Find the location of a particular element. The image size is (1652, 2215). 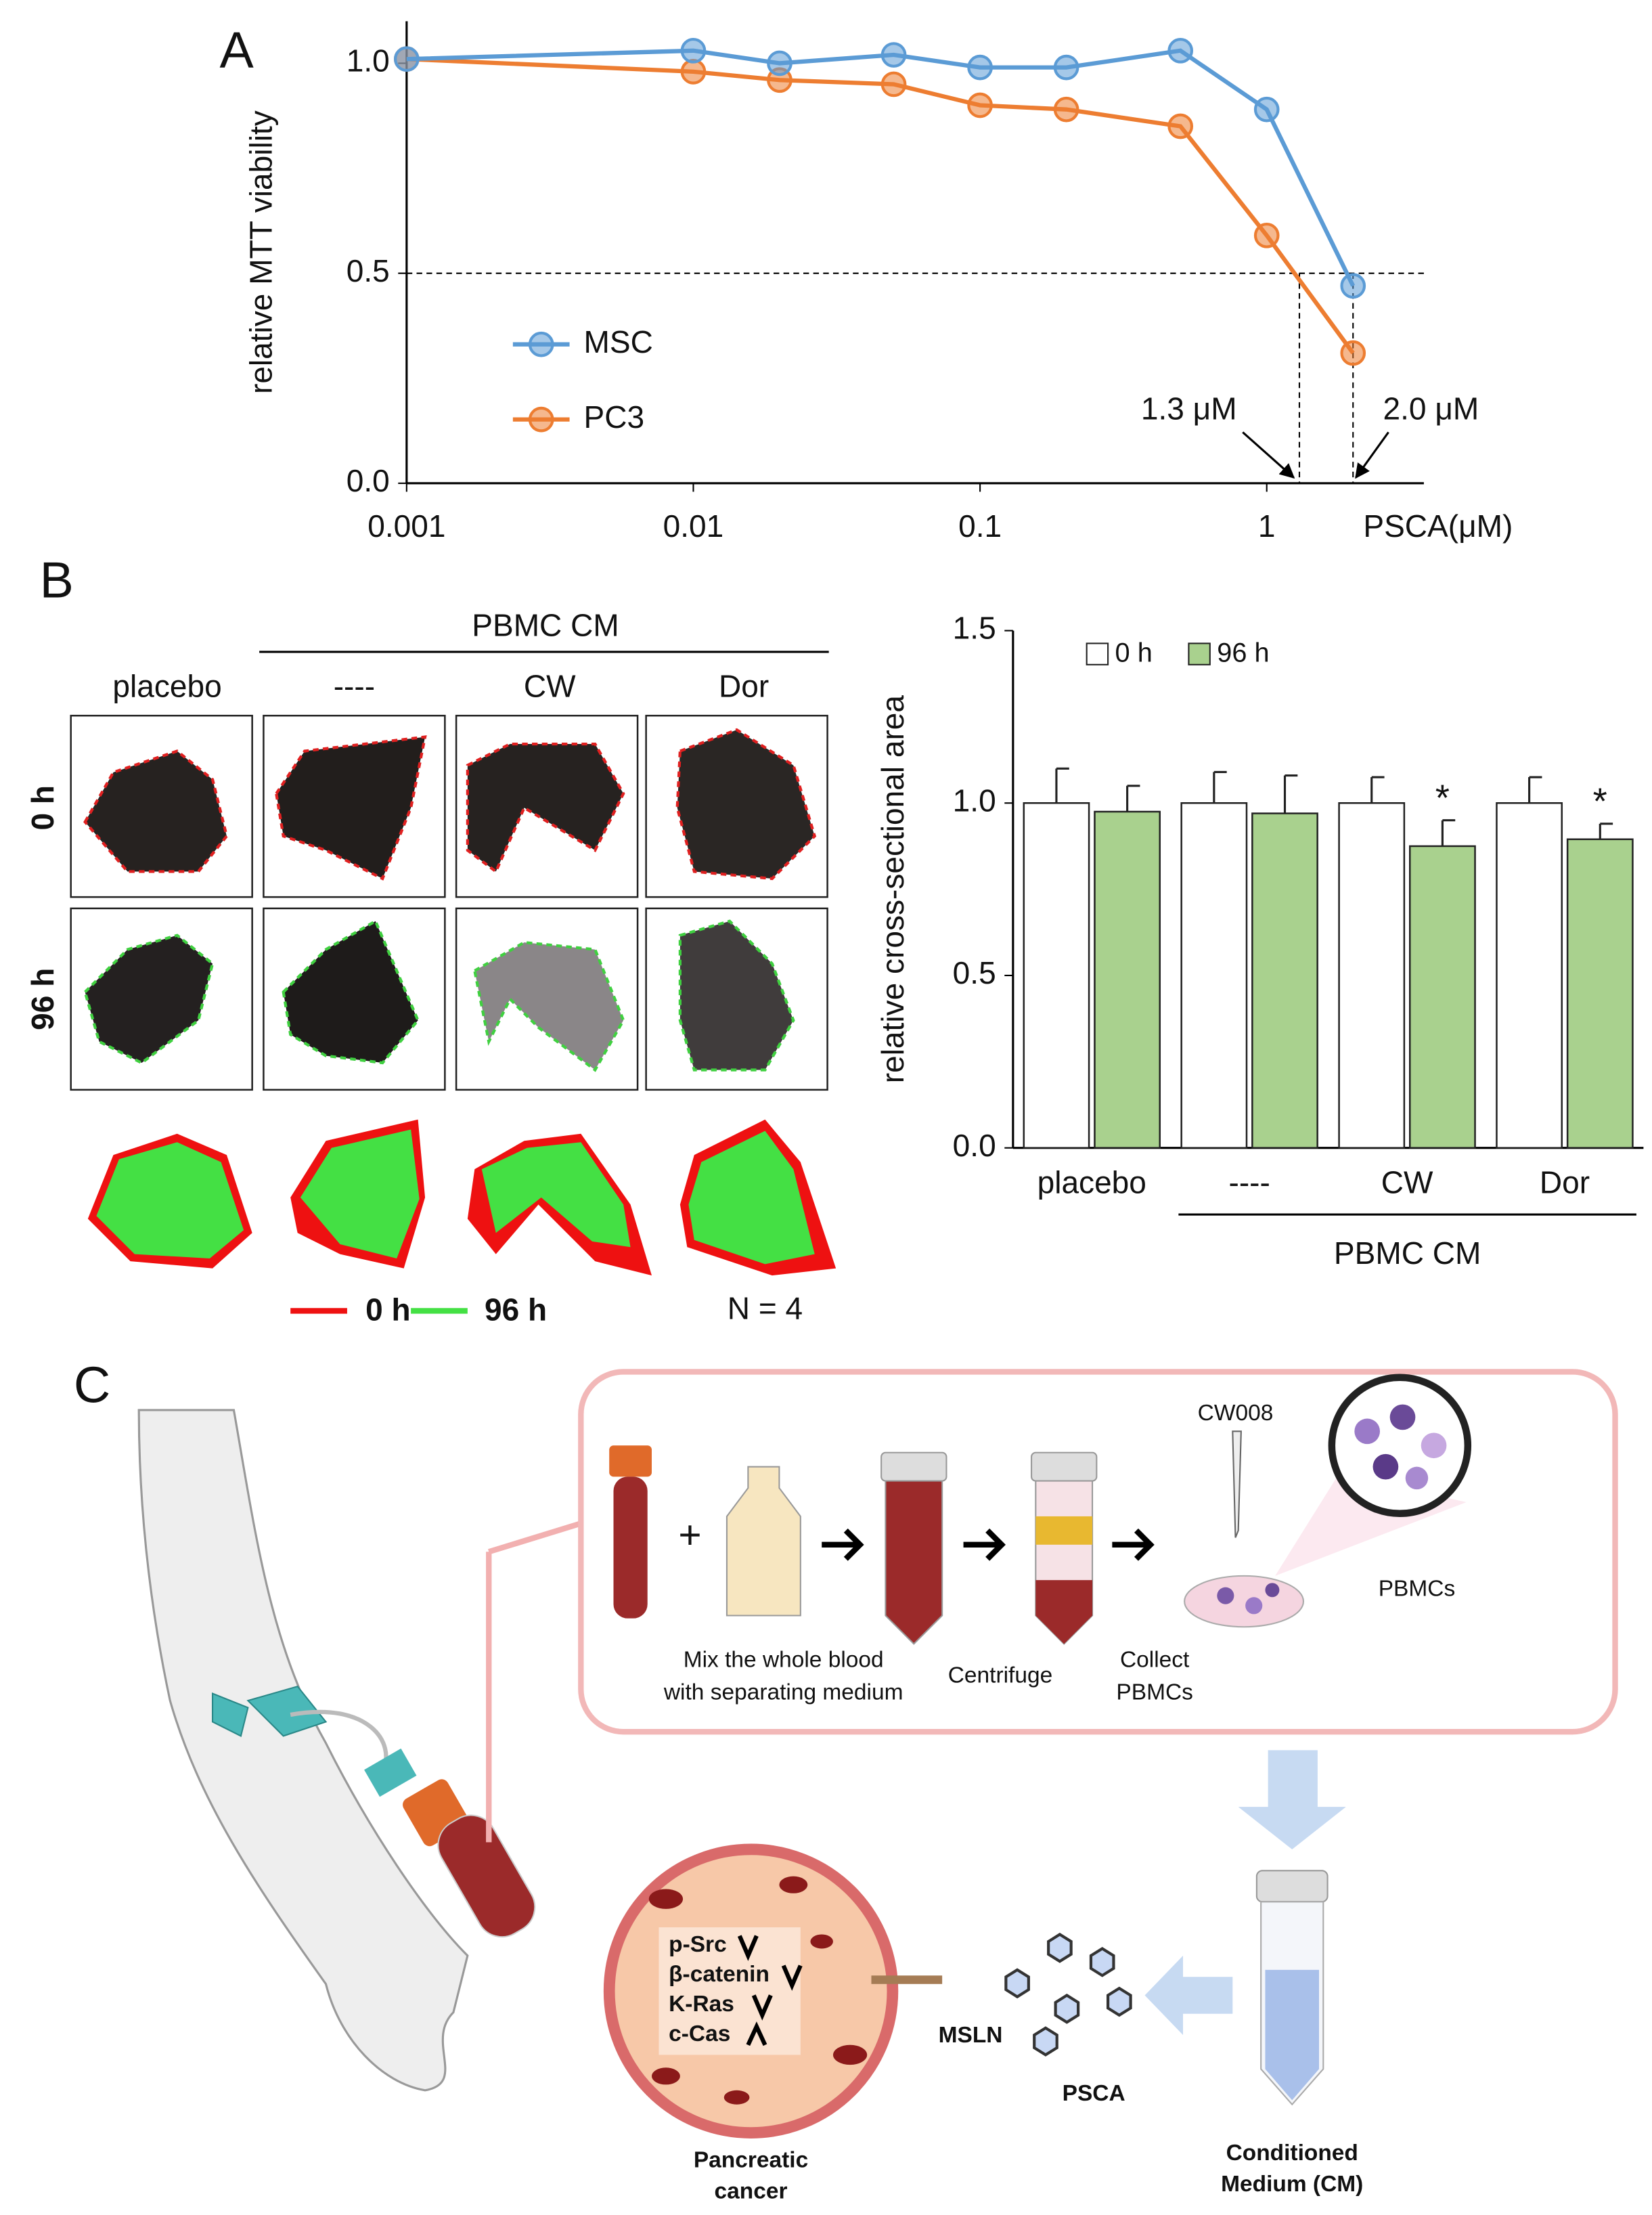

catheter is located at coordinates (270, 1711).